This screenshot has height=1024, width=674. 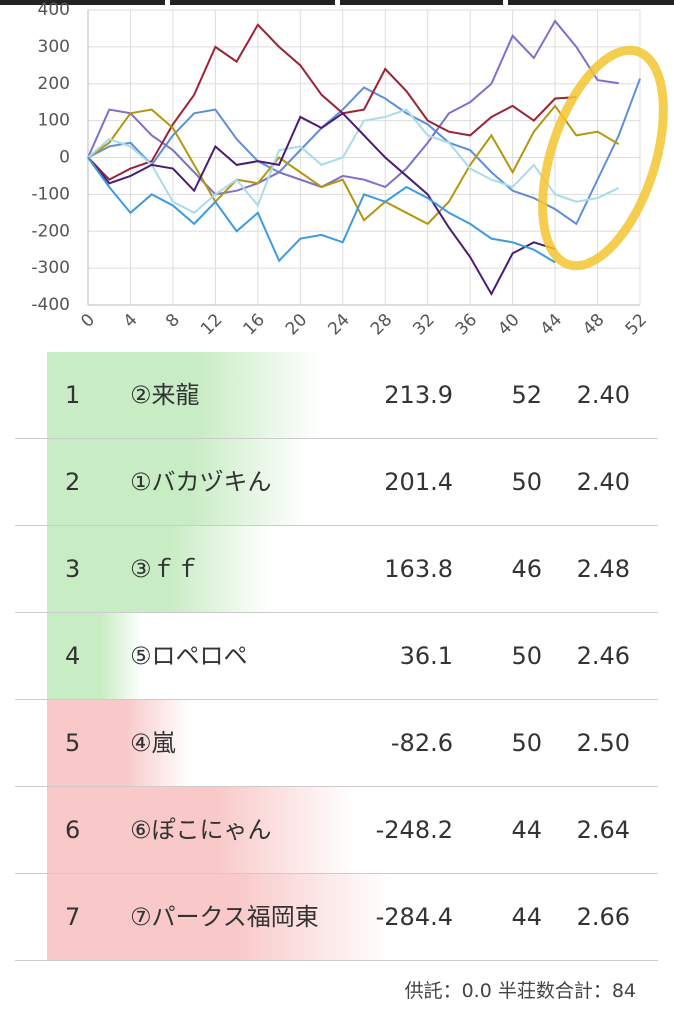 What do you see at coordinates (336, 395) in the screenshot?
I see `table-row: 1 ②来龍 213.9 52 2.40` at bounding box center [336, 395].